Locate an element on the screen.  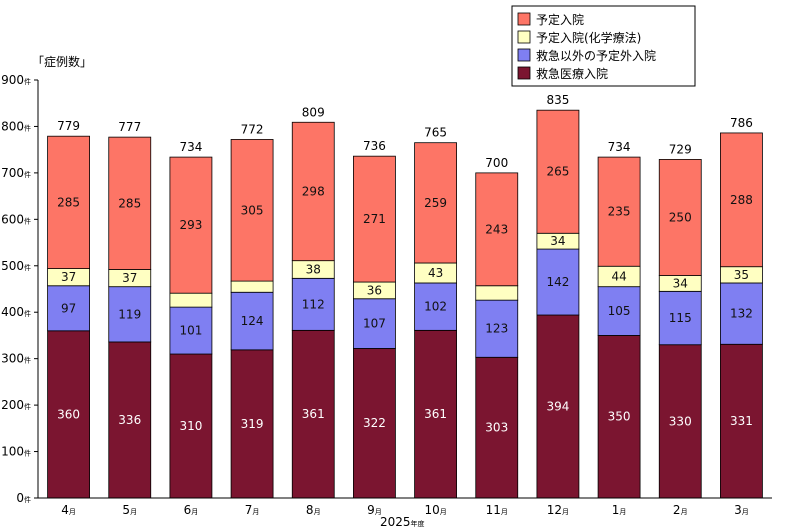
x-tick-label: 2月 is located at coordinates (680, 510).